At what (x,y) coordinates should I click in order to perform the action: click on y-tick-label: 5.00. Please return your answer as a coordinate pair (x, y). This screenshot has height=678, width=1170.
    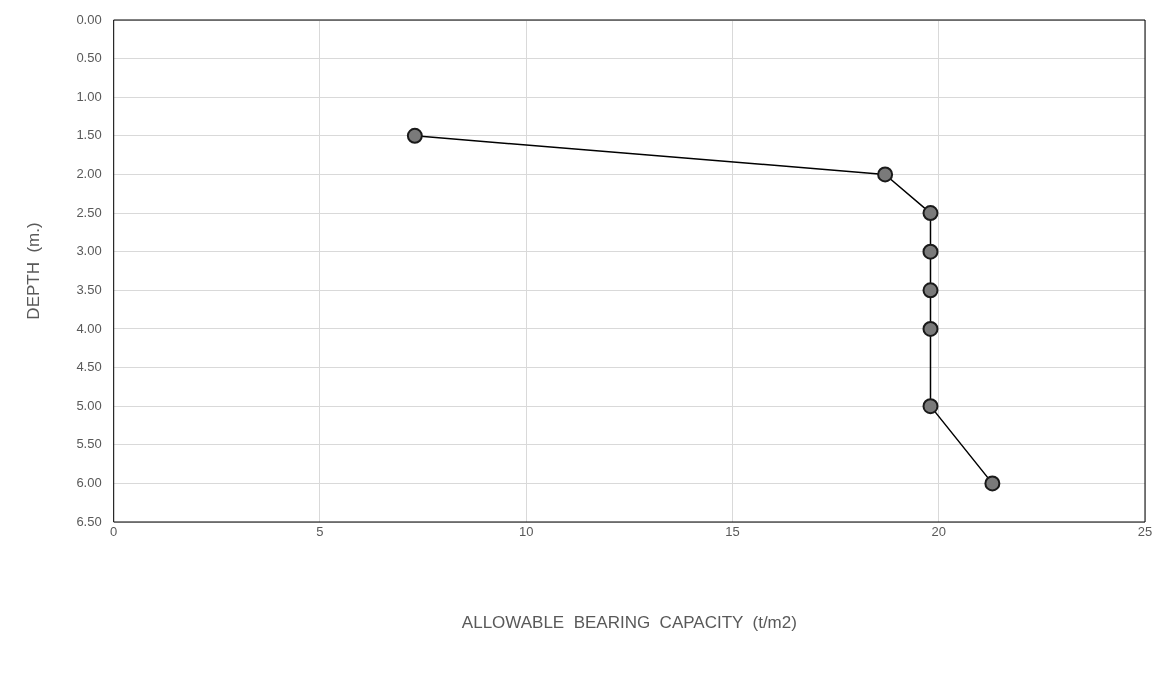
    Looking at the image, I should click on (89, 405).